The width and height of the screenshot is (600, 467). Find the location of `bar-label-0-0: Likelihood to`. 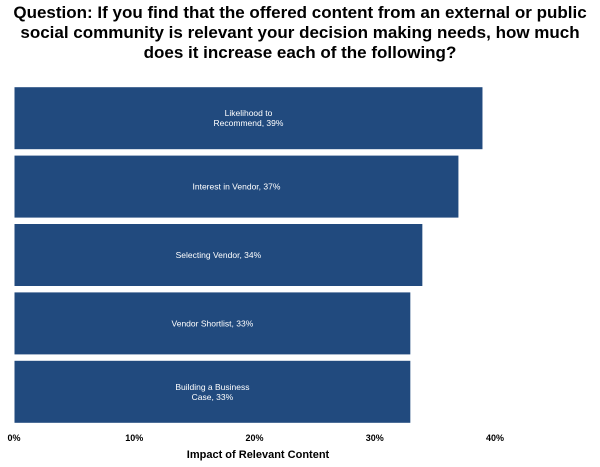

bar-label-0-0: Likelihood to is located at coordinates (249, 113).